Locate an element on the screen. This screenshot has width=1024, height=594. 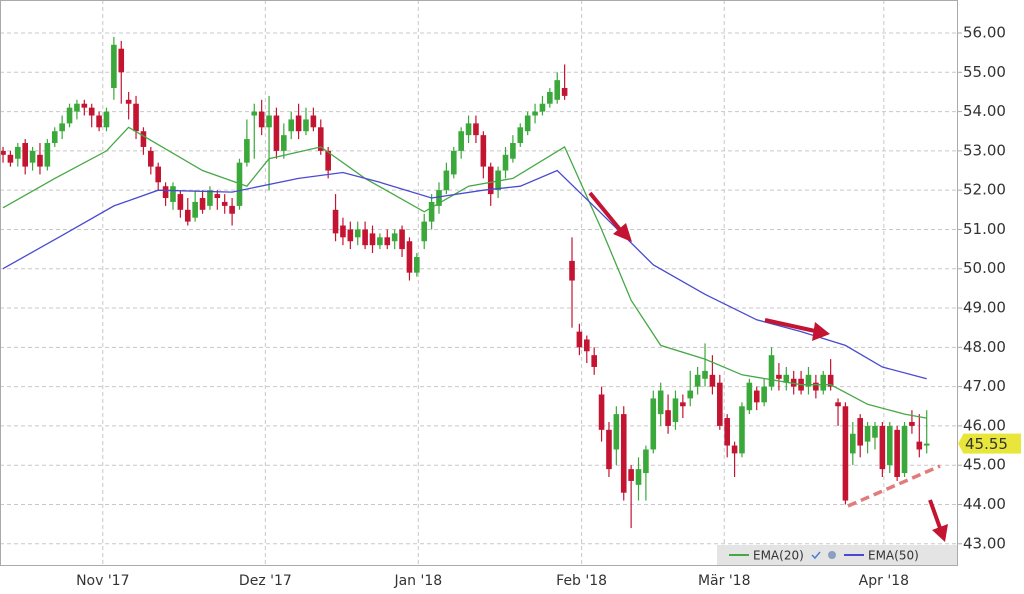
legend-icon is located at coordinates (832, 555).